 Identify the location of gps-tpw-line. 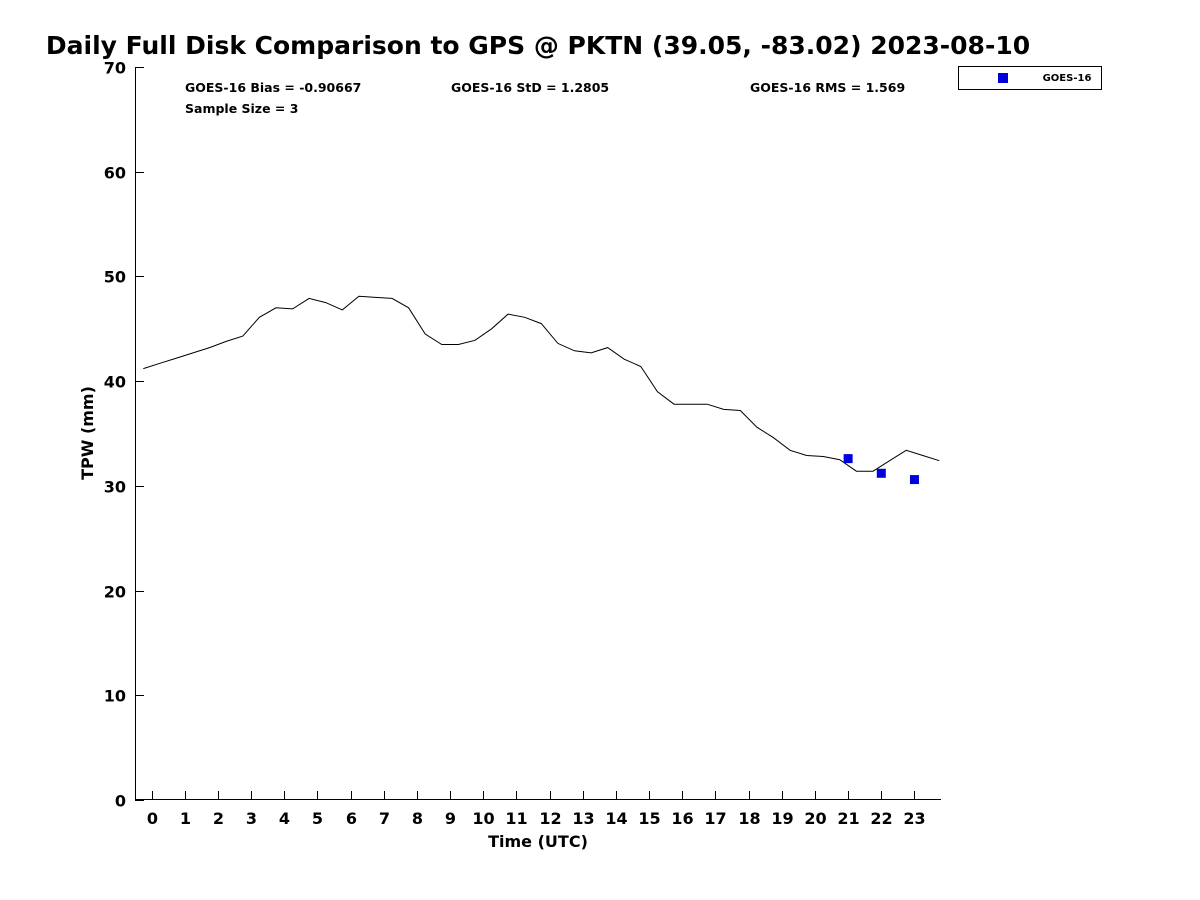
(541, 383).